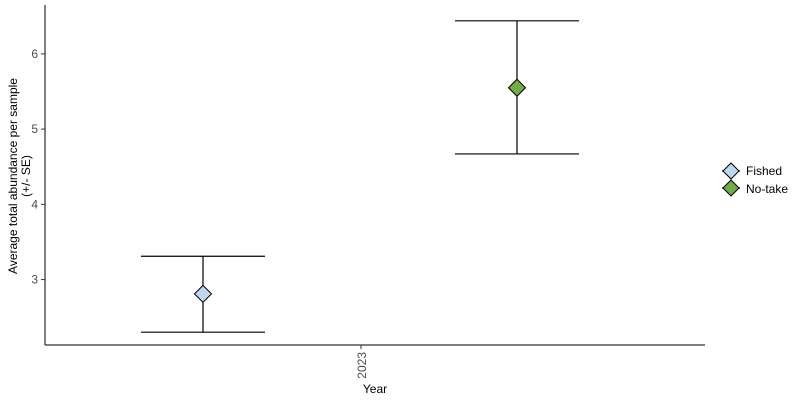  I want to click on legend-key-no-take, so click(731, 188).